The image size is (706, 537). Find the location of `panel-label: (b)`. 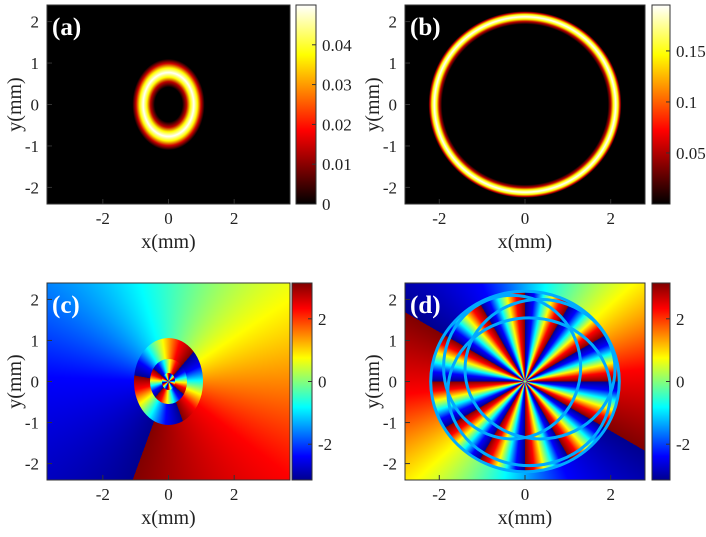

panel-label: (b) is located at coordinates (425, 27).